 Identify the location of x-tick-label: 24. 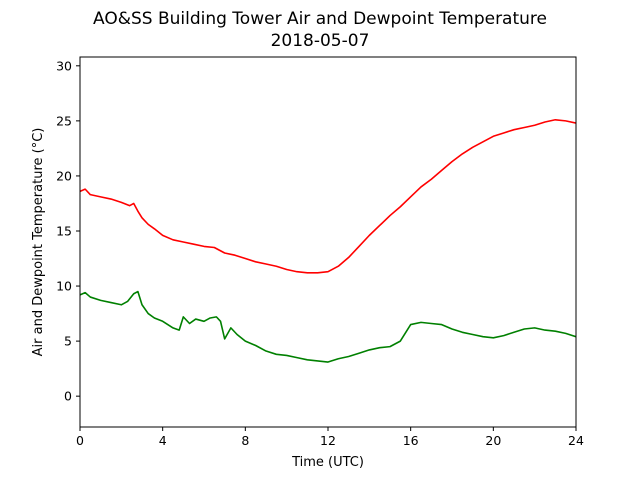
(576, 440).